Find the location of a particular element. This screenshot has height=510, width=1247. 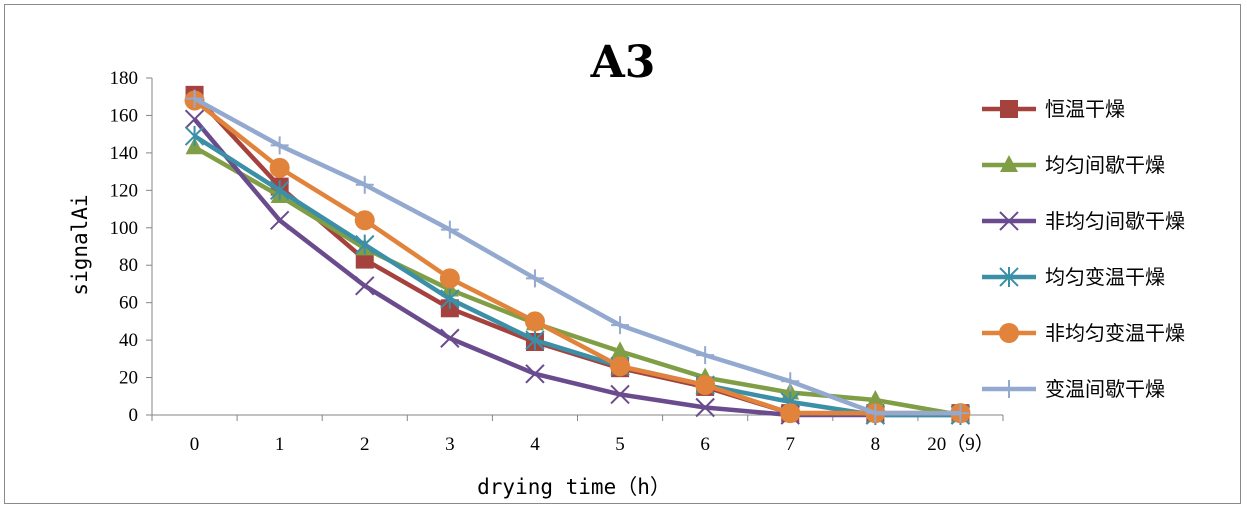

y-tick-label: 0 is located at coordinates (134, 415).